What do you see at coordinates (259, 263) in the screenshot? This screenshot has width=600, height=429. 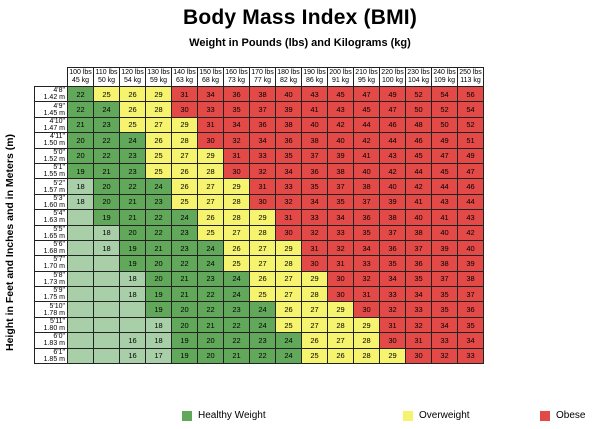 I see `table-row: 5'7" 1.70 m 19 20 22 24 25 27 28 30 31 33 35 36 38 39` at bounding box center [259, 263].